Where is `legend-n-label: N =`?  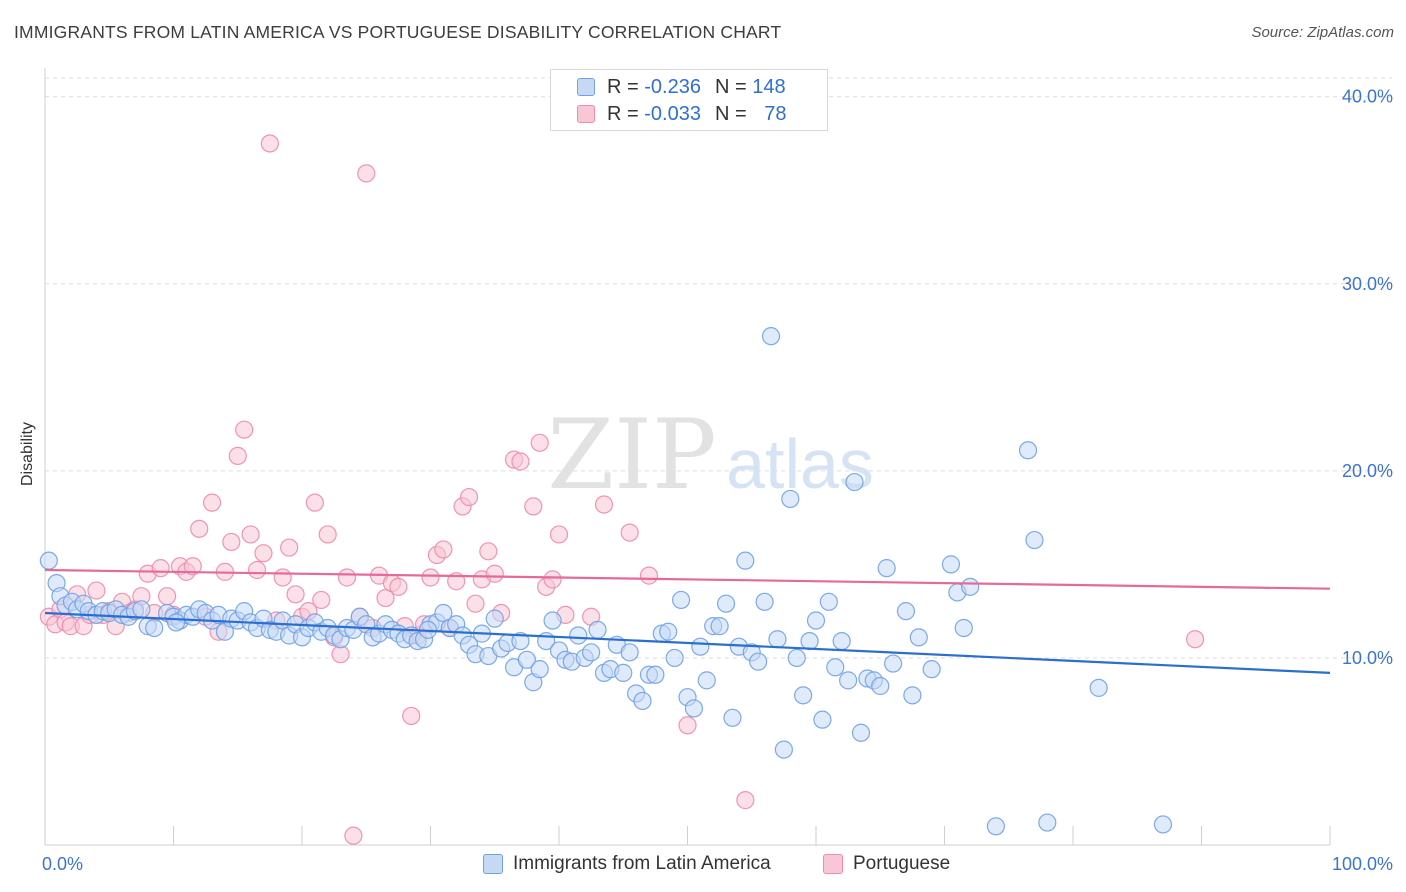 legend-n-label: N = is located at coordinates (730, 86).